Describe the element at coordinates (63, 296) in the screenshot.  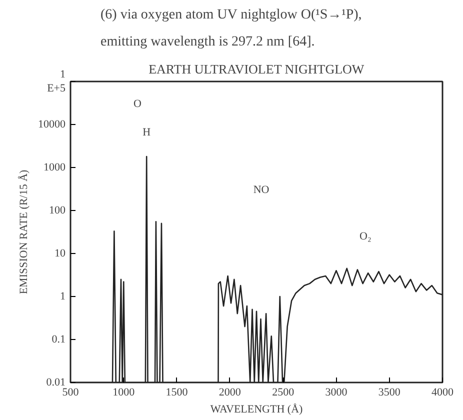
I see `y-tick-label: 1` at that location.